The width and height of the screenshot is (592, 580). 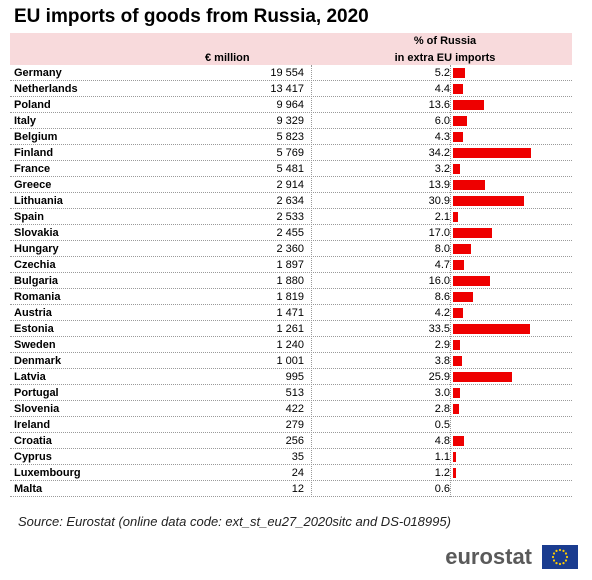 I want to click on country-label: Poland, so click(x=32, y=105).